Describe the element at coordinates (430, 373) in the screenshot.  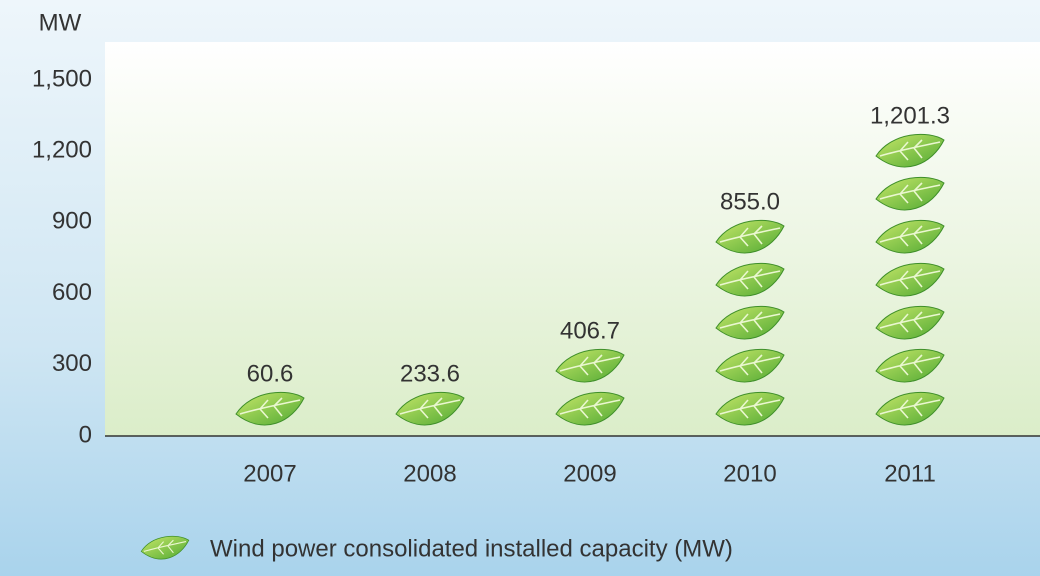
I see `value-label: 233.6` at that location.